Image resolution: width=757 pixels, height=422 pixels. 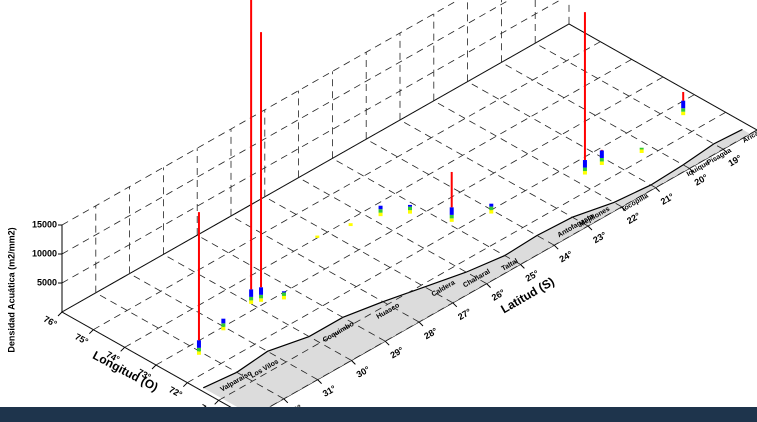 I want to click on y-tick-label: 28°, so click(x=430, y=334).